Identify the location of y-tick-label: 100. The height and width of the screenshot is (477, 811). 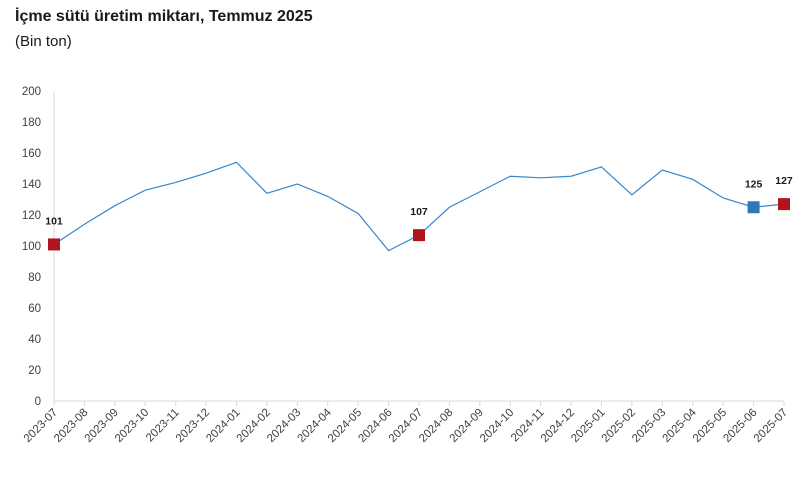
(31, 247).